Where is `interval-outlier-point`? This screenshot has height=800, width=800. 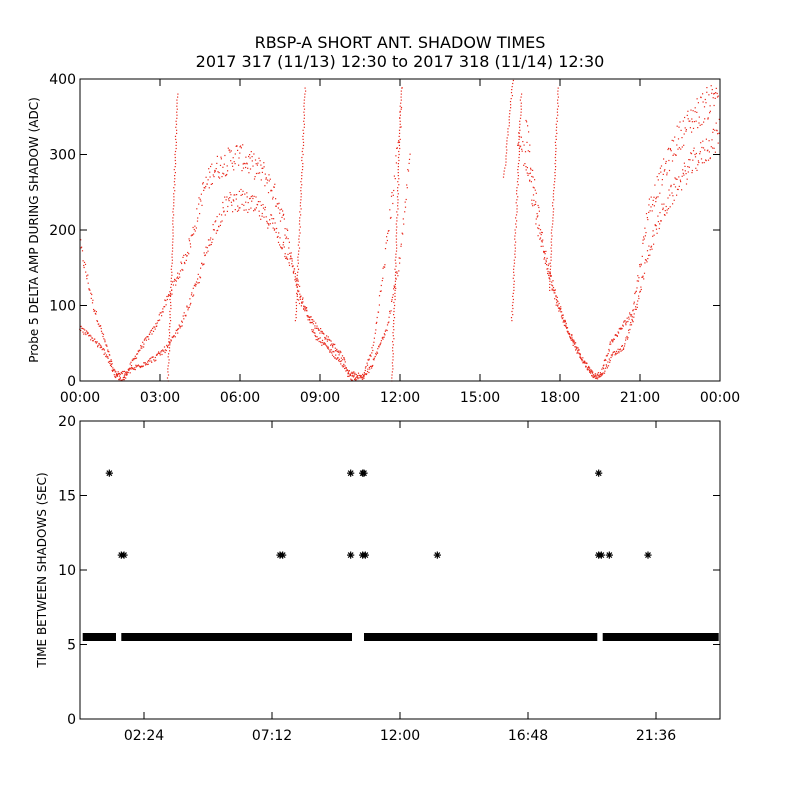
interval-outlier-point is located at coordinates (609, 555).